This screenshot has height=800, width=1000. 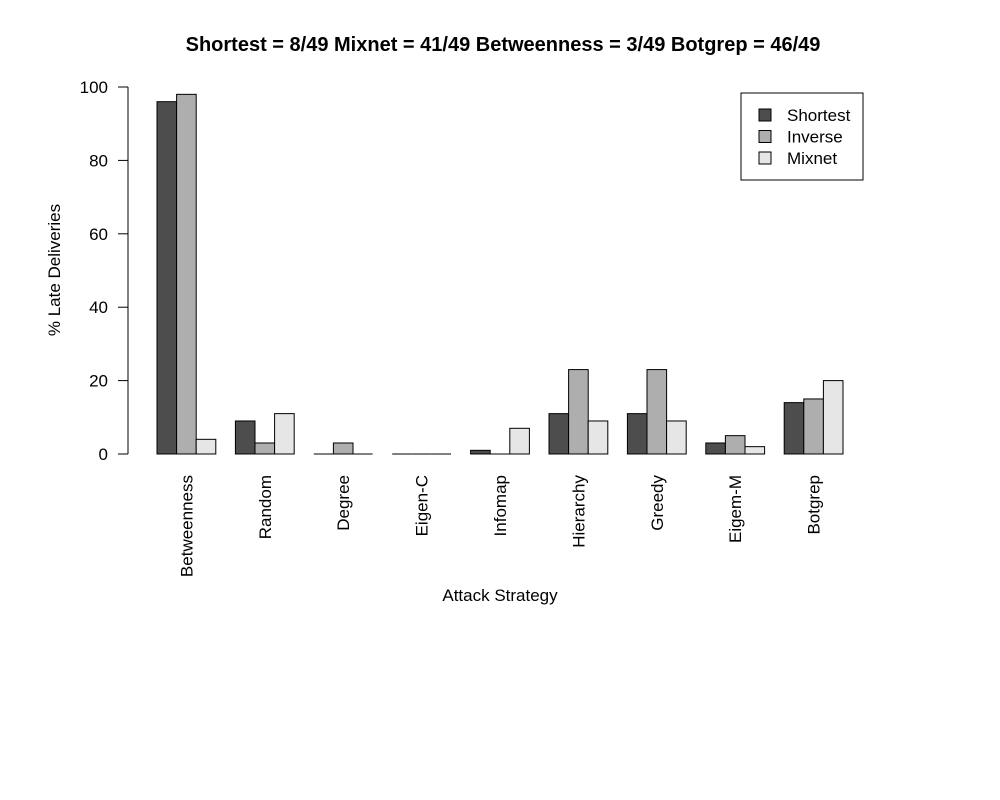 What do you see at coordinates (715, 448) in the screenshot?
I see `bar-shortest-eigem-m` at bounding box center [715, 448].